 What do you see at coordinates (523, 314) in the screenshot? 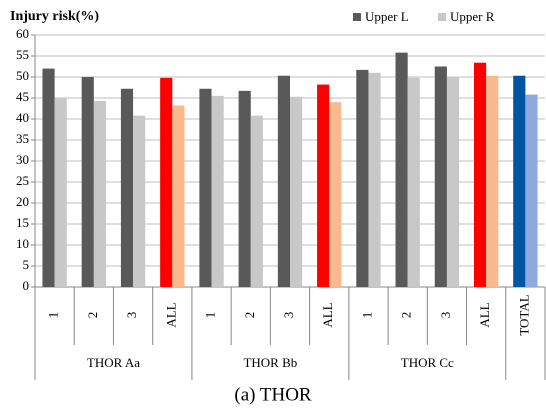
I see `x-tick-label: TOTAL` at bounding box center [523, 314].